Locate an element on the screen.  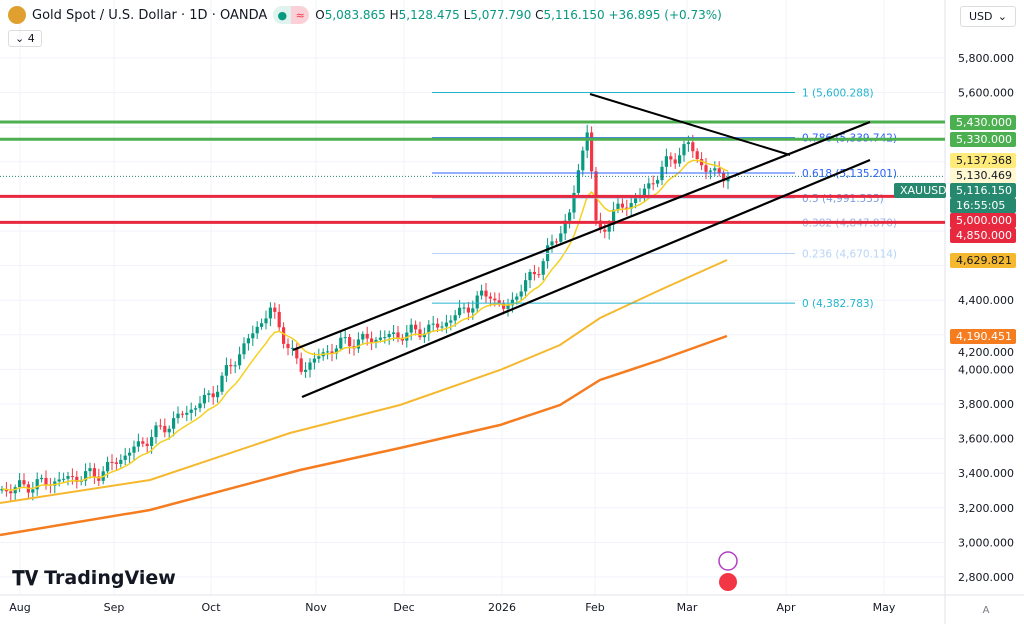
fib-level-label: 1 (5,600.288) is located at coordinates (838, 94).